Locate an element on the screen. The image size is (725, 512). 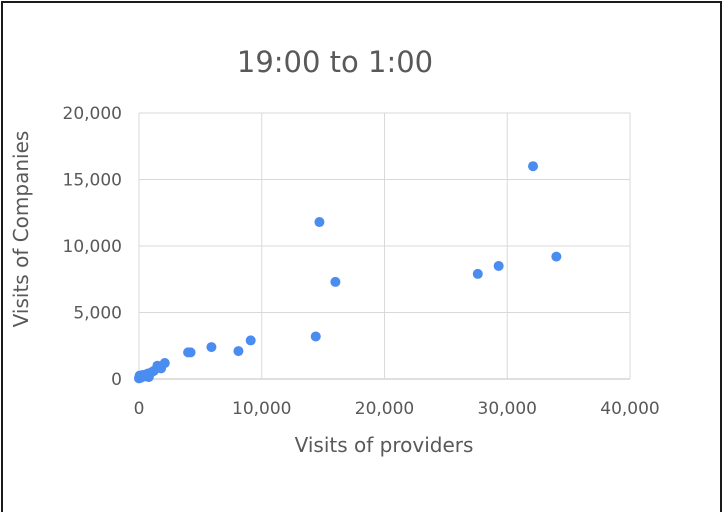
x-tick-label: 40,000 is located at coordinates (629, 409).